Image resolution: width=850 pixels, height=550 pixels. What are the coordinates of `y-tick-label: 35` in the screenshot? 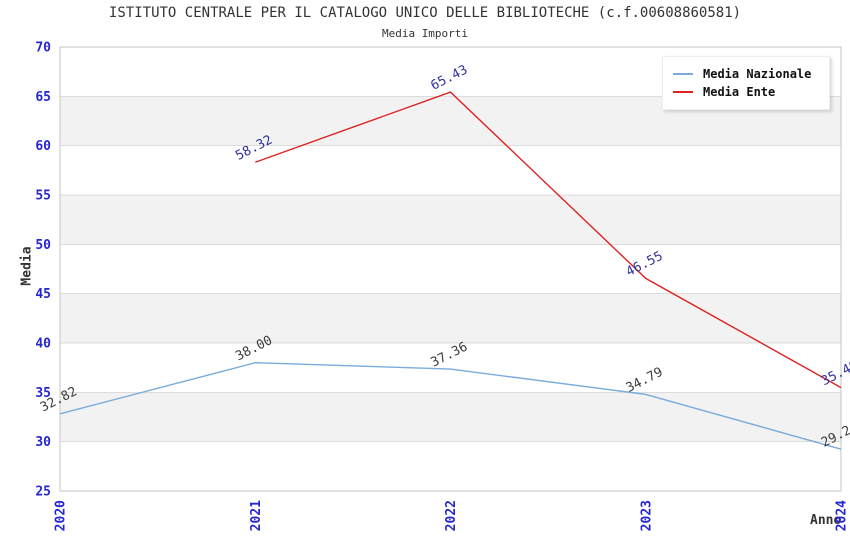 It's located at (43, 393).